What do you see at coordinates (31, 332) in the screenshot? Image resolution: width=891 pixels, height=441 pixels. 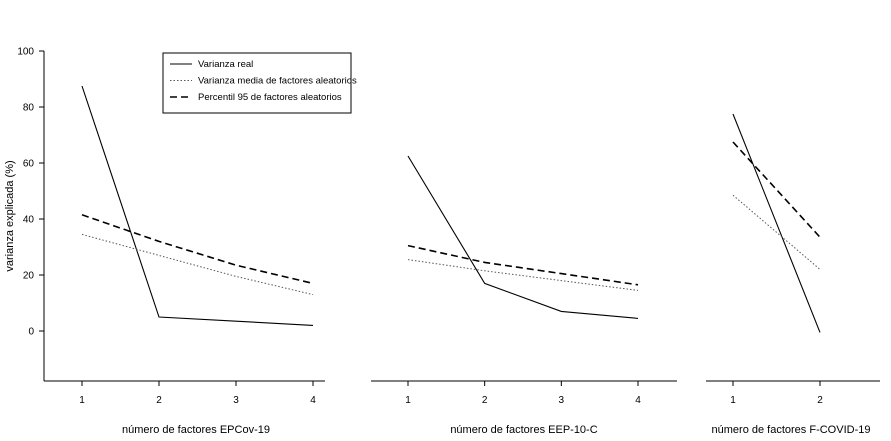 I see `y-tick-label: 0` at bounding box center [31, 332].